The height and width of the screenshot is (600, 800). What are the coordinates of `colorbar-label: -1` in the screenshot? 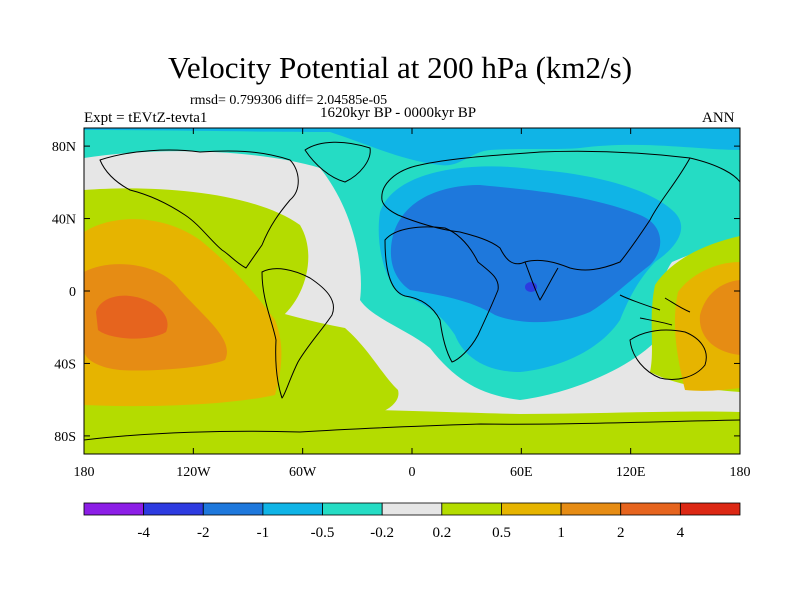 It's located at (263, 533).